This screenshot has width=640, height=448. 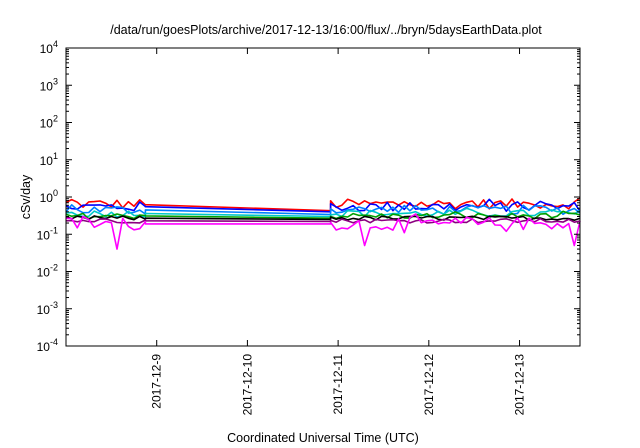 I want to click on x-tick-label: 2017-12-13, so click(x=520, y=385).